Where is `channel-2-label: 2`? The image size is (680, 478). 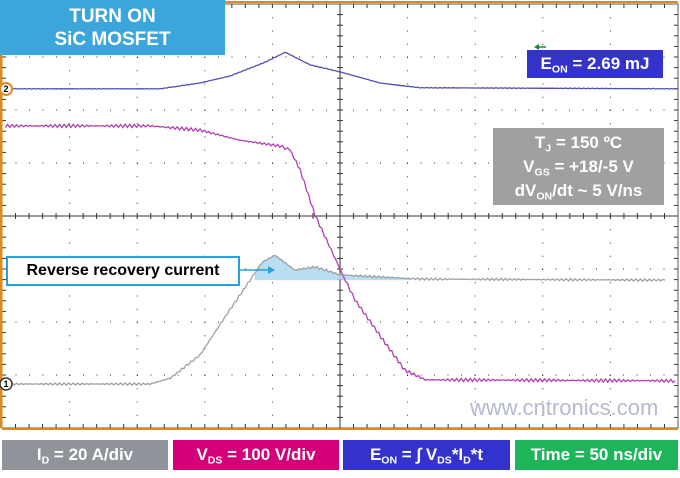 channel-2-label: 2 is located at coordinates (5, 89).